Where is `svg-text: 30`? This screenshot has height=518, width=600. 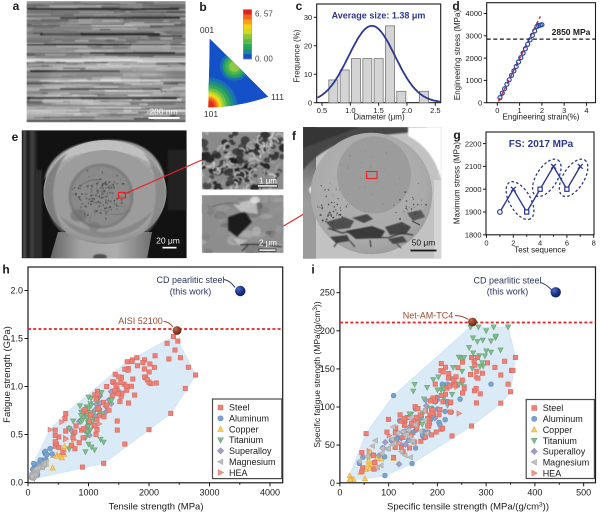
svg-text: 30 is located at coordinates (308, 17).